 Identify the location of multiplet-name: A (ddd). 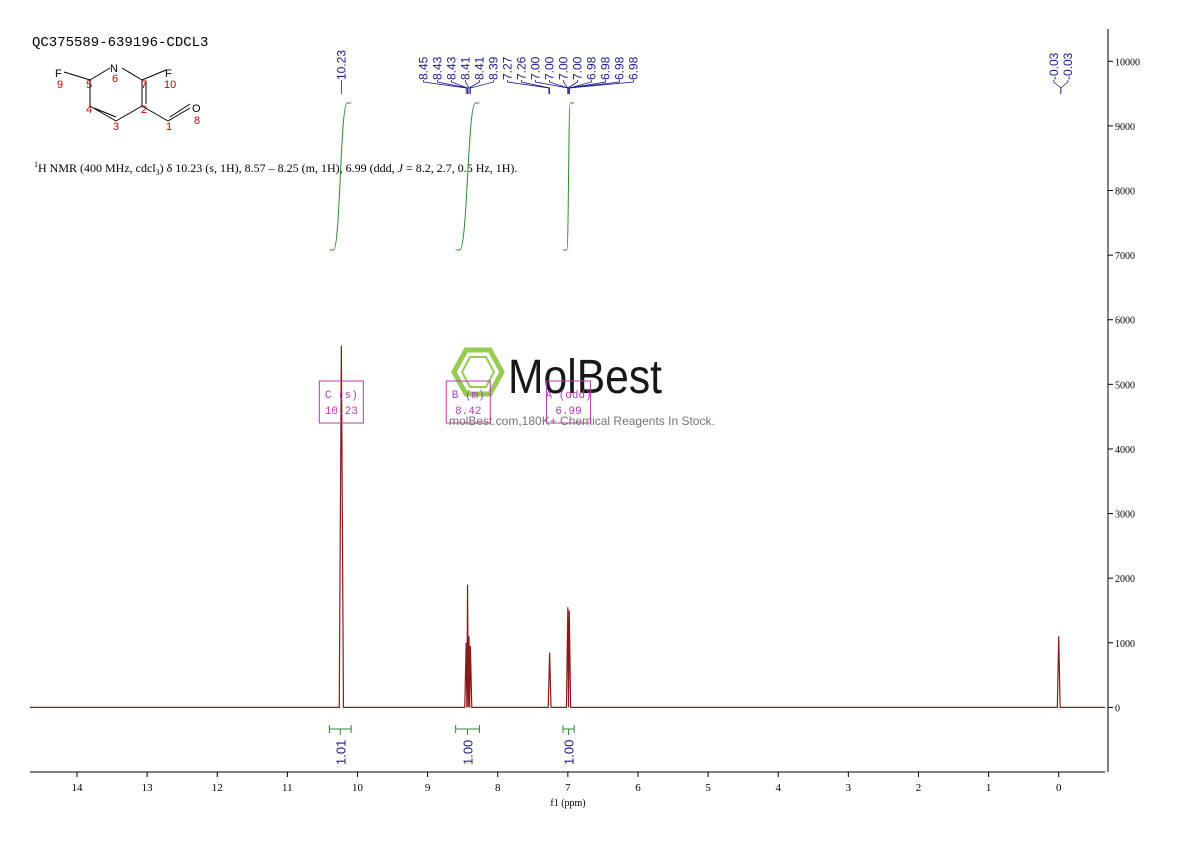
(568, 396).